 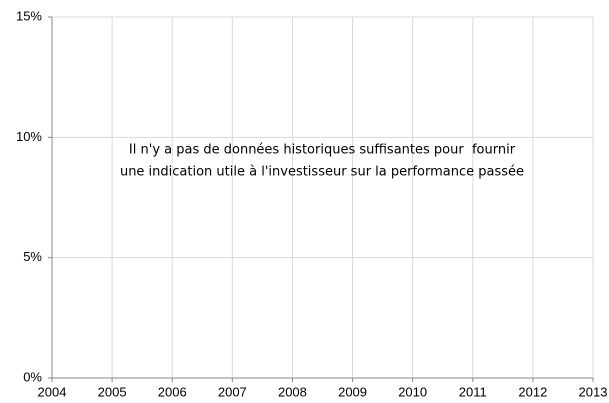 I want to click on y-tick-label: 10%, so click(x=29, y=136).